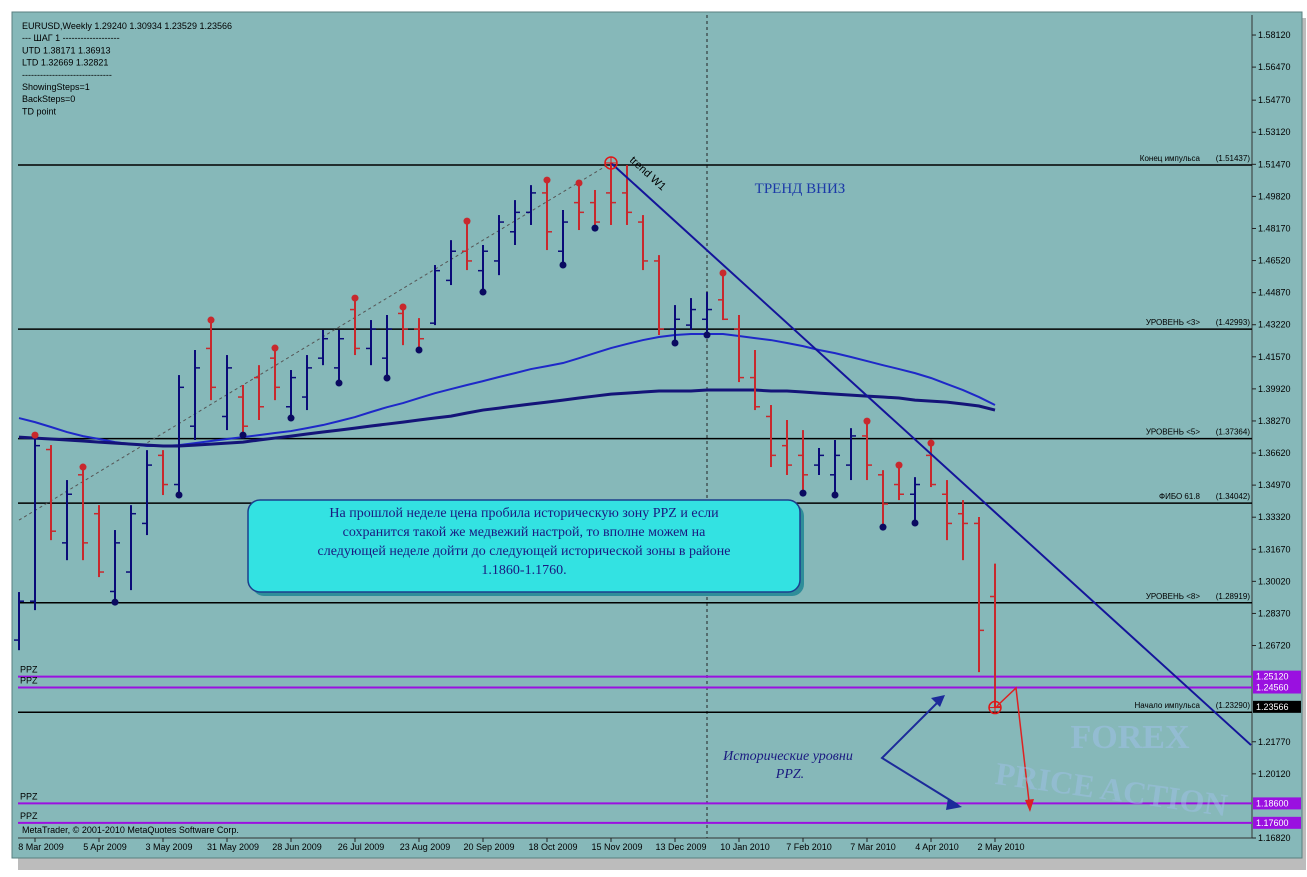 Image resolution: width=1307 pixels, height=877 pixels. What do you see at coordinates (1274, 453) in the screenshot?
I see `y-tick-label: 1.36620` at bounding box center [1274, 453].